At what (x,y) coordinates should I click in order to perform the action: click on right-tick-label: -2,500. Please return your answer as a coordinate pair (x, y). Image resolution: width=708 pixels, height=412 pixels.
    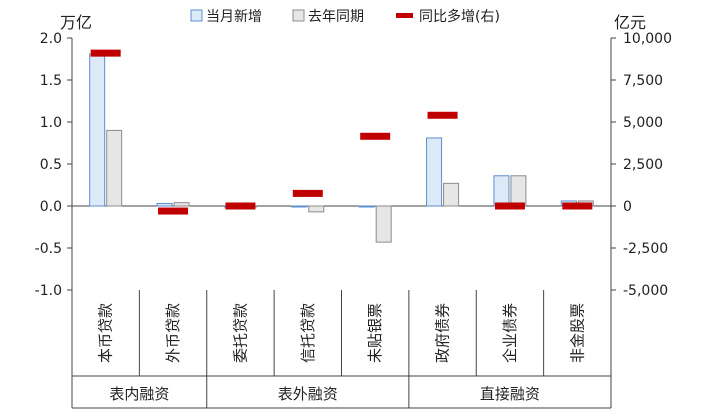
    Looking at the image, I should click on (645, 249).